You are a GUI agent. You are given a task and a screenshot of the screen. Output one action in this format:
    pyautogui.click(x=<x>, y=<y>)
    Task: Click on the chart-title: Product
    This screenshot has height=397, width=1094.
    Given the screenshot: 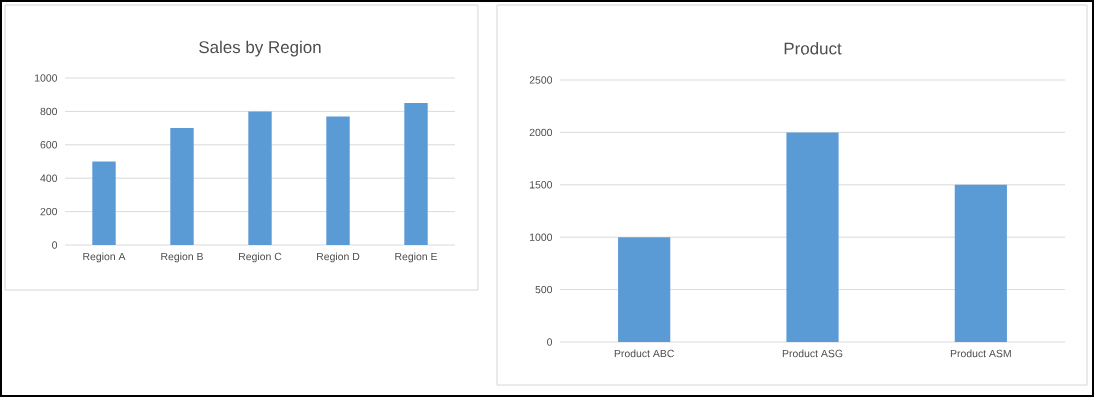 What is the action you would take?
    pyautogui.click(x=813, y=48)
    